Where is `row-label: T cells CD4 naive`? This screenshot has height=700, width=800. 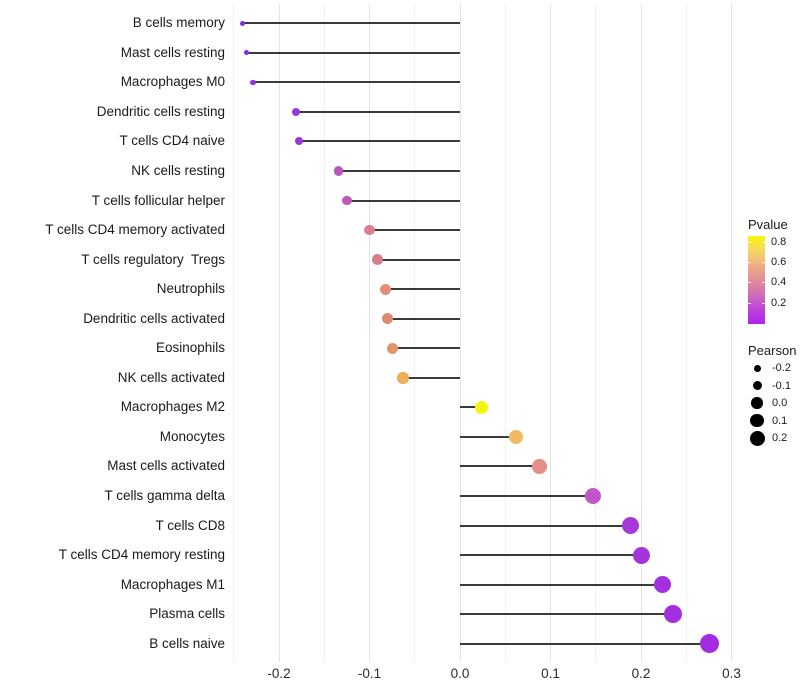 row-label: T cells CD4 naive is located at coordinates (172, 141).